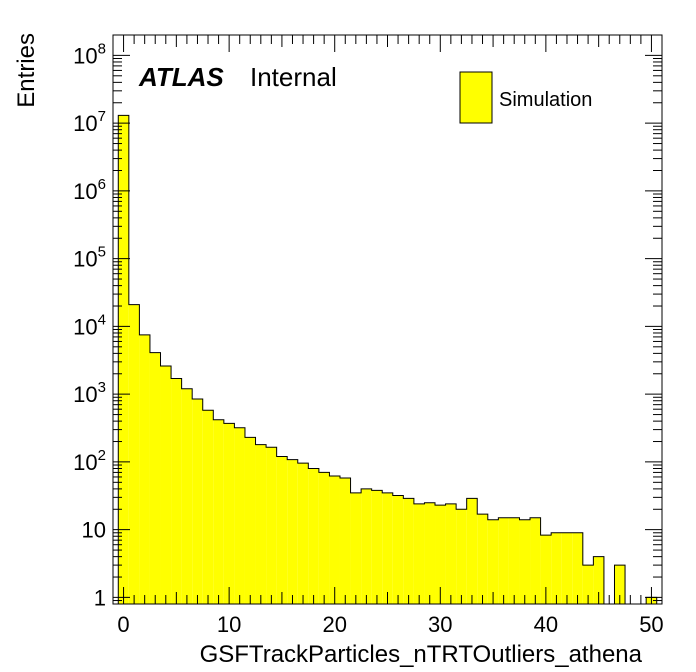 This screenshot has width=696, height=672. Describe the element at coordinates (89, 461) in the screenshot. I see `y-tick-label: 10²` at that location.